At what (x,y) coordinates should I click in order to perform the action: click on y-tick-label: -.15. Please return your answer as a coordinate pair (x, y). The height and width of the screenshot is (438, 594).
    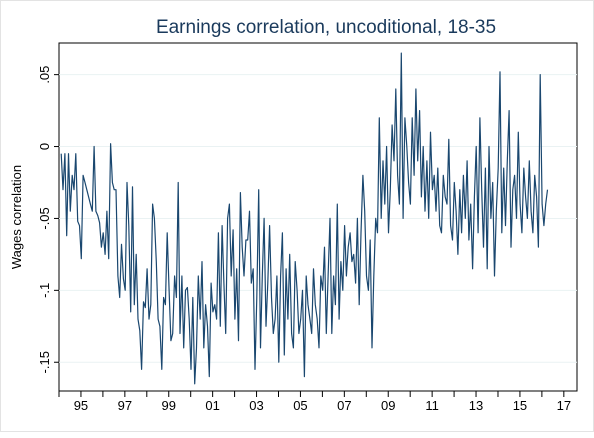
    Looking at the image, I should click on (44, 362).